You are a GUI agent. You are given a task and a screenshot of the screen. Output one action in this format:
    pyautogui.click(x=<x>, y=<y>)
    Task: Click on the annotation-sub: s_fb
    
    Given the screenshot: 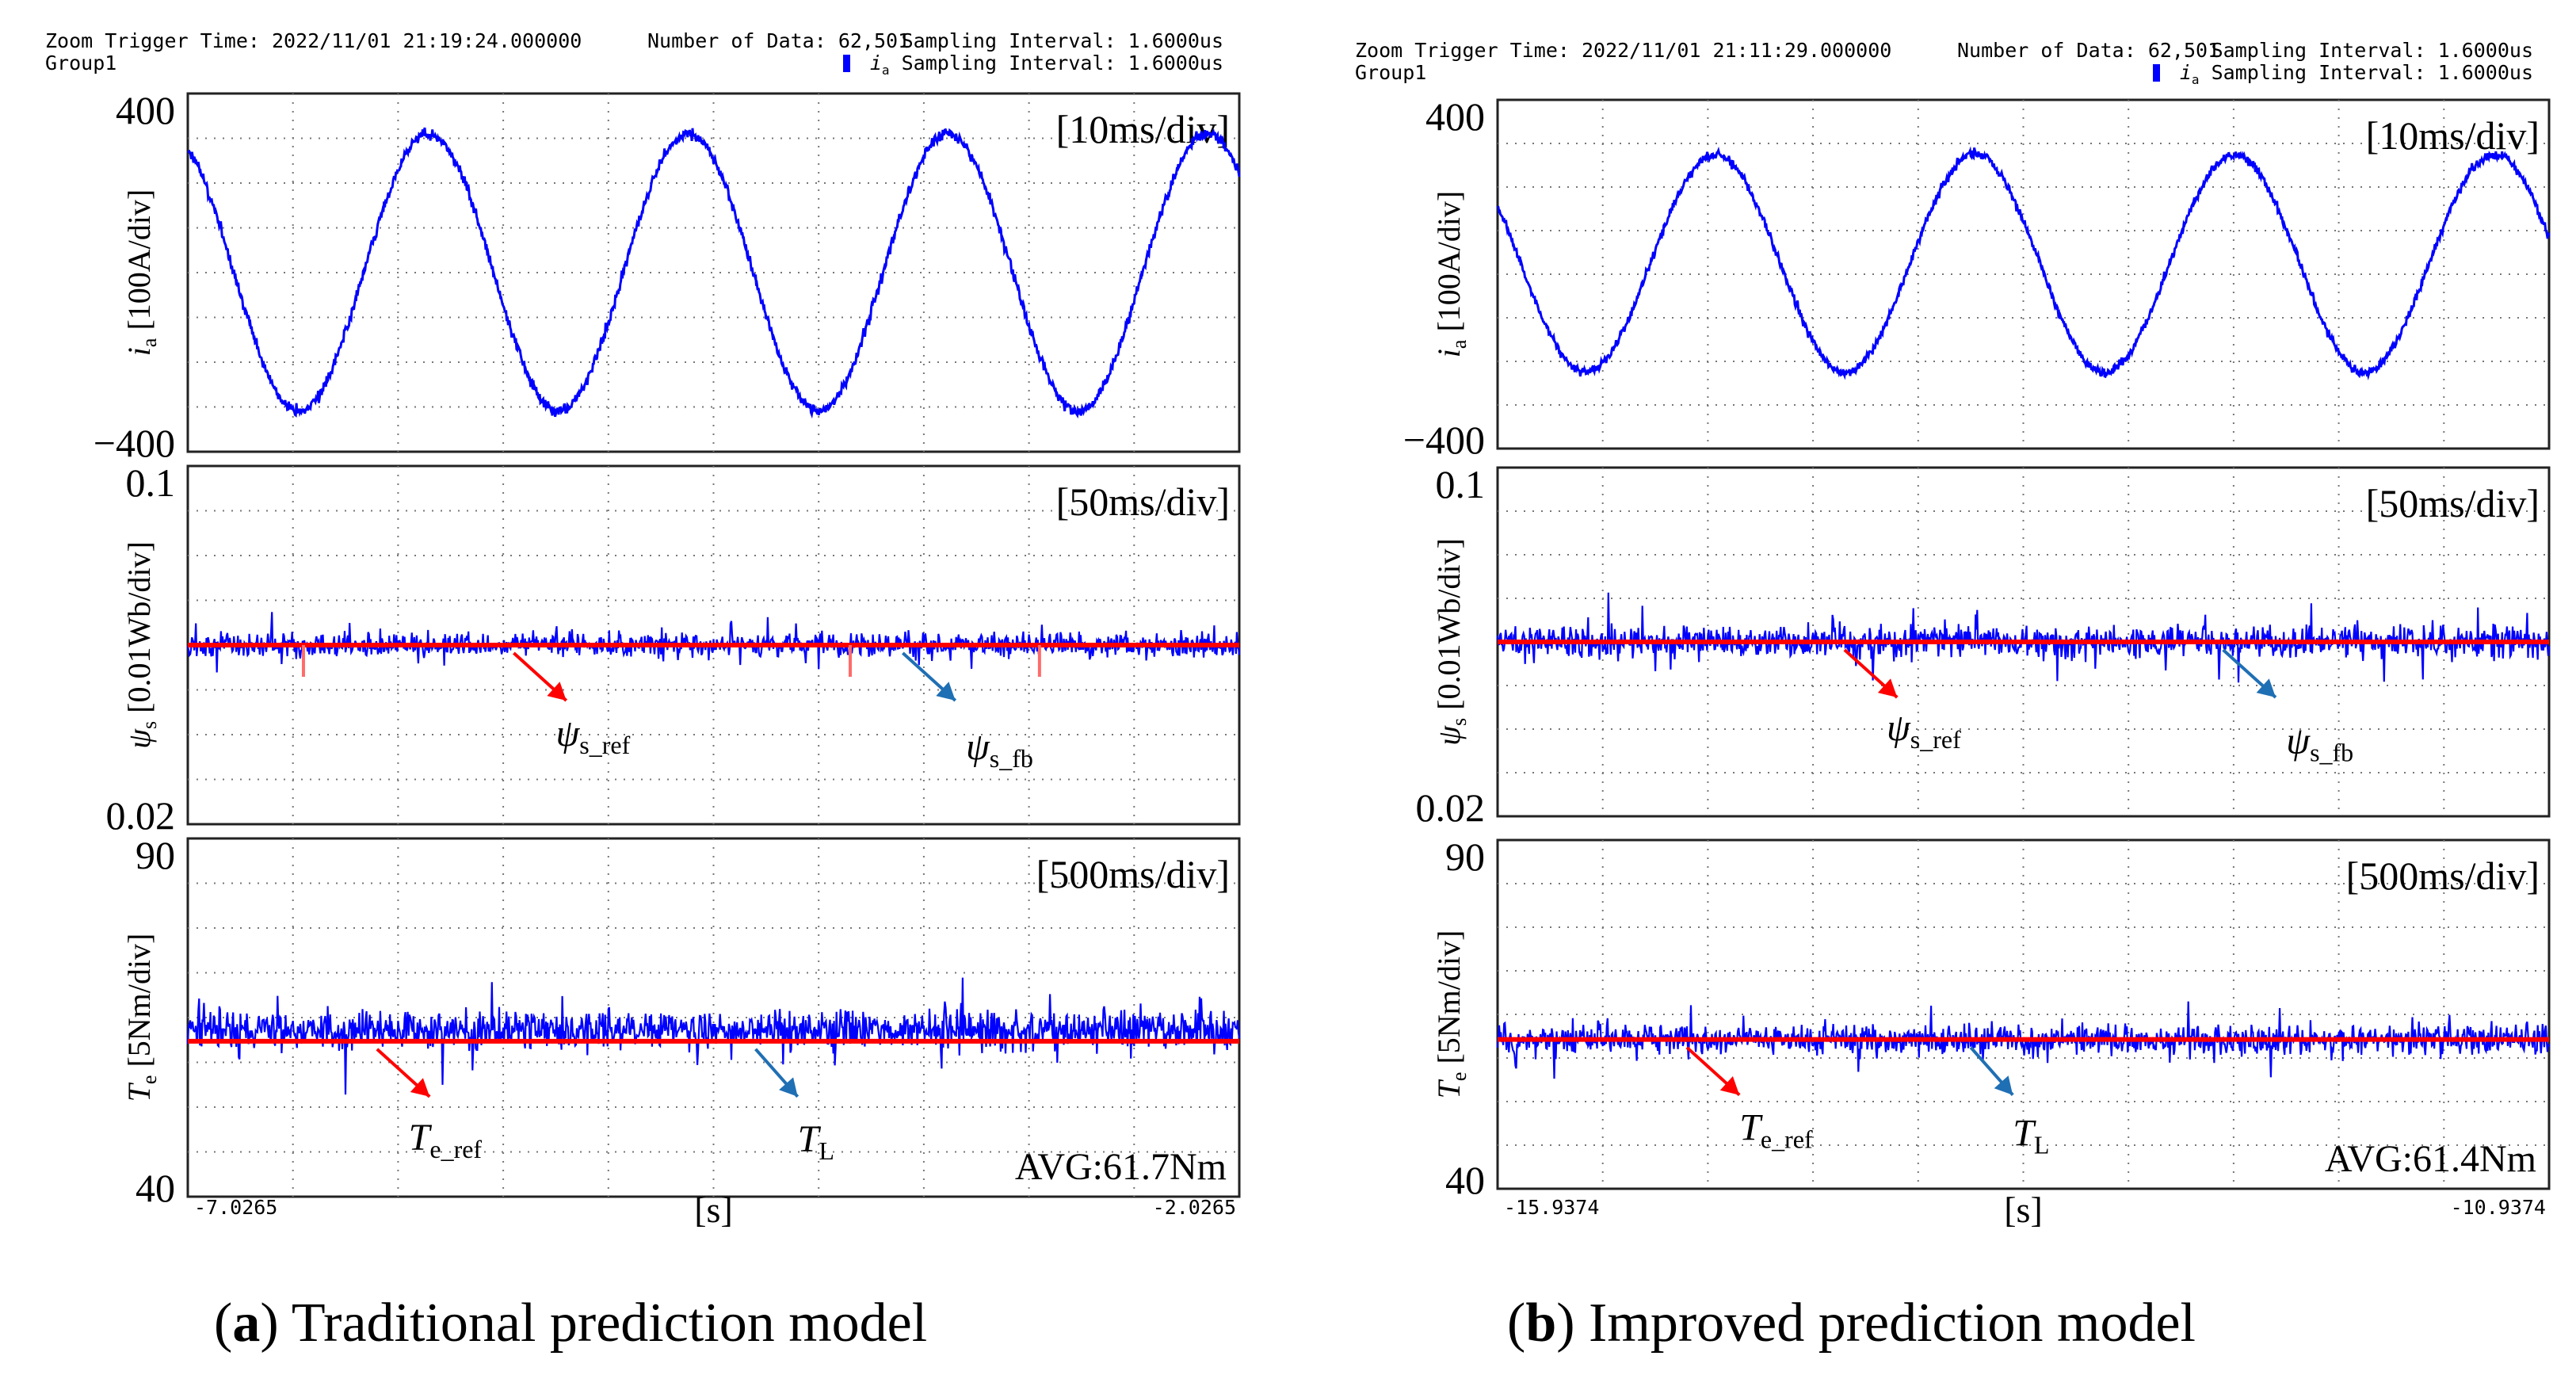 What is the action you would take?
    pyautogui.click(x=1011, y=758)
    